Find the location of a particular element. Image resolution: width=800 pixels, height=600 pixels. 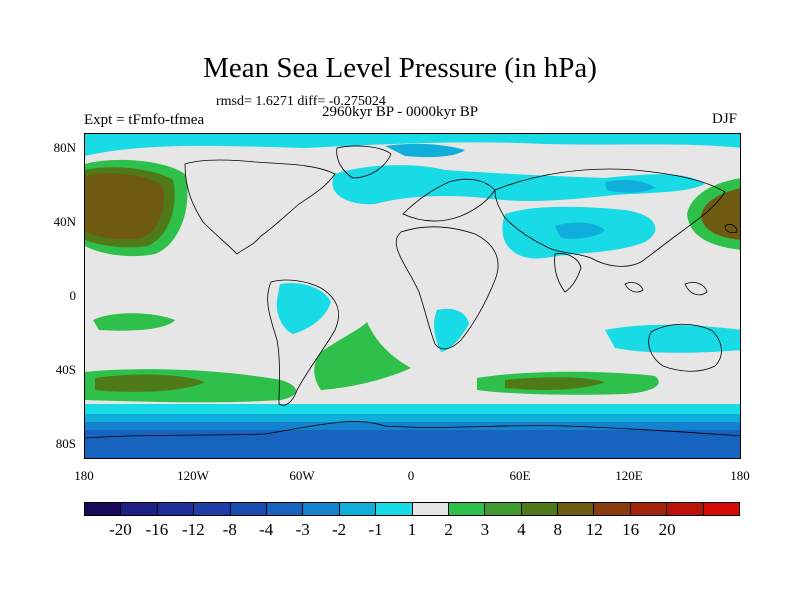

colorbar-label: 16 is located at coordinates (631, 529).